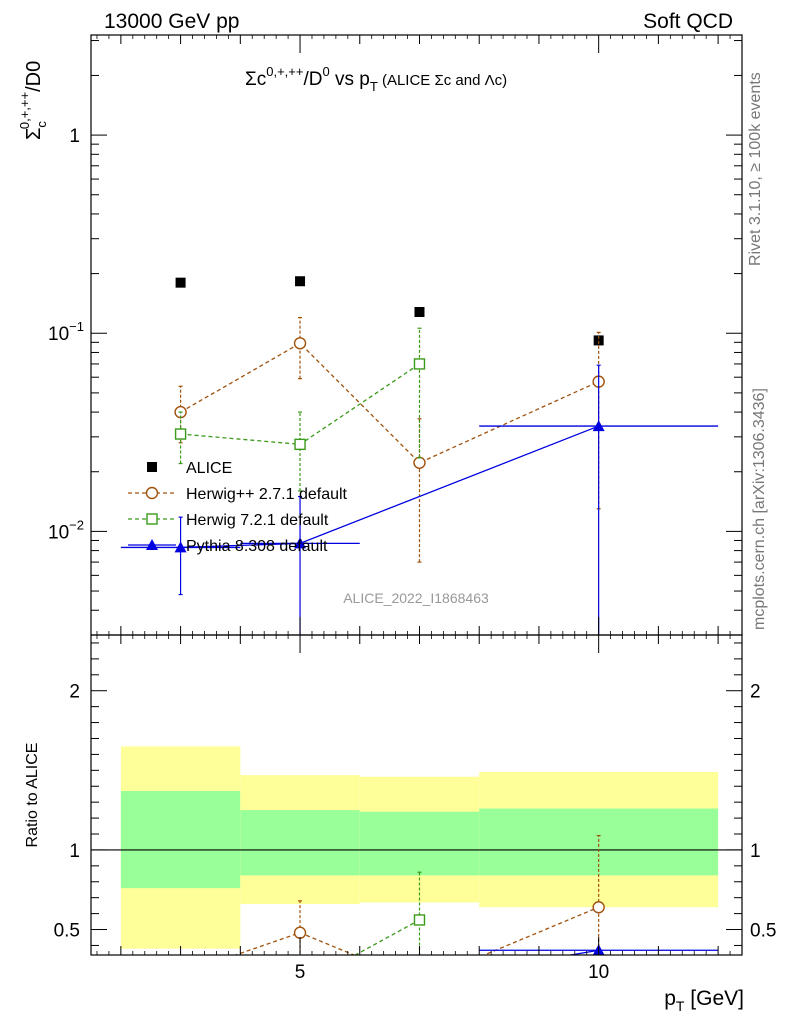 This screenshot has width=786, height=1024. Describe the element at coordinates (759, 509) in the screenshot. I see `source-label: mcplots.cern.ch [arXiv:1306.3436]` at that location.